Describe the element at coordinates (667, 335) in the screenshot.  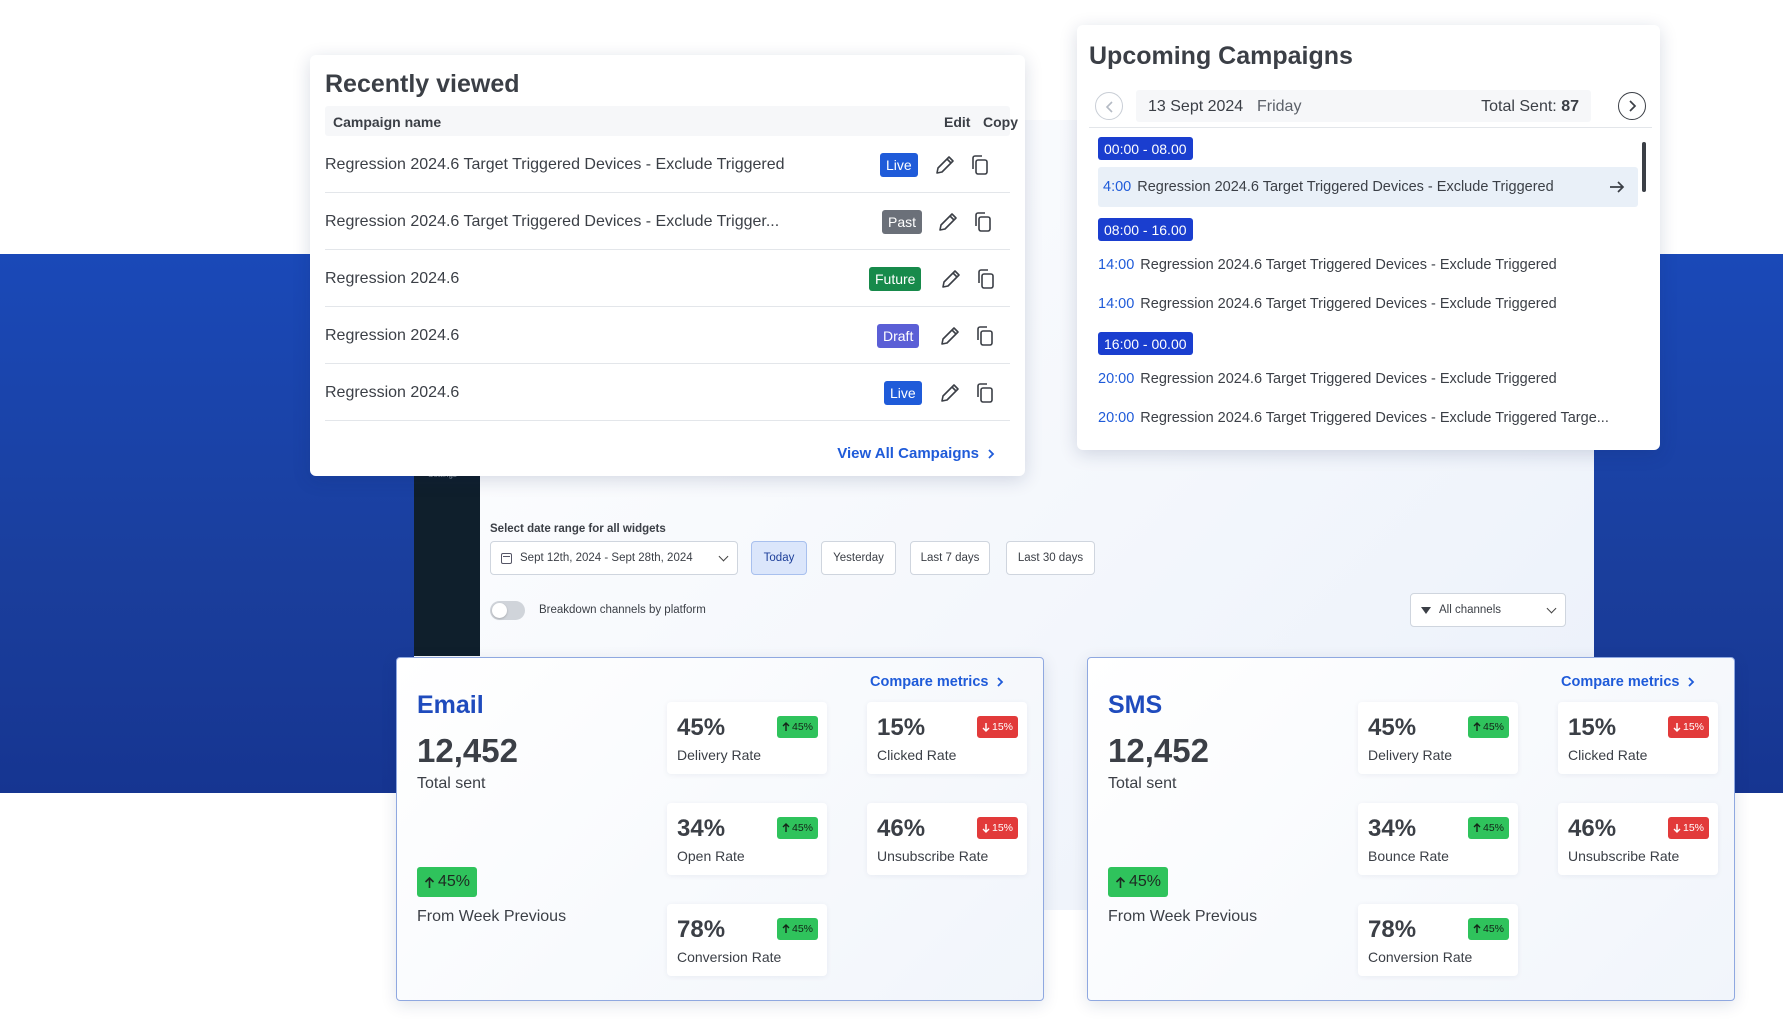
I see `table-row: Regression 2024.6 Draft` at that location.